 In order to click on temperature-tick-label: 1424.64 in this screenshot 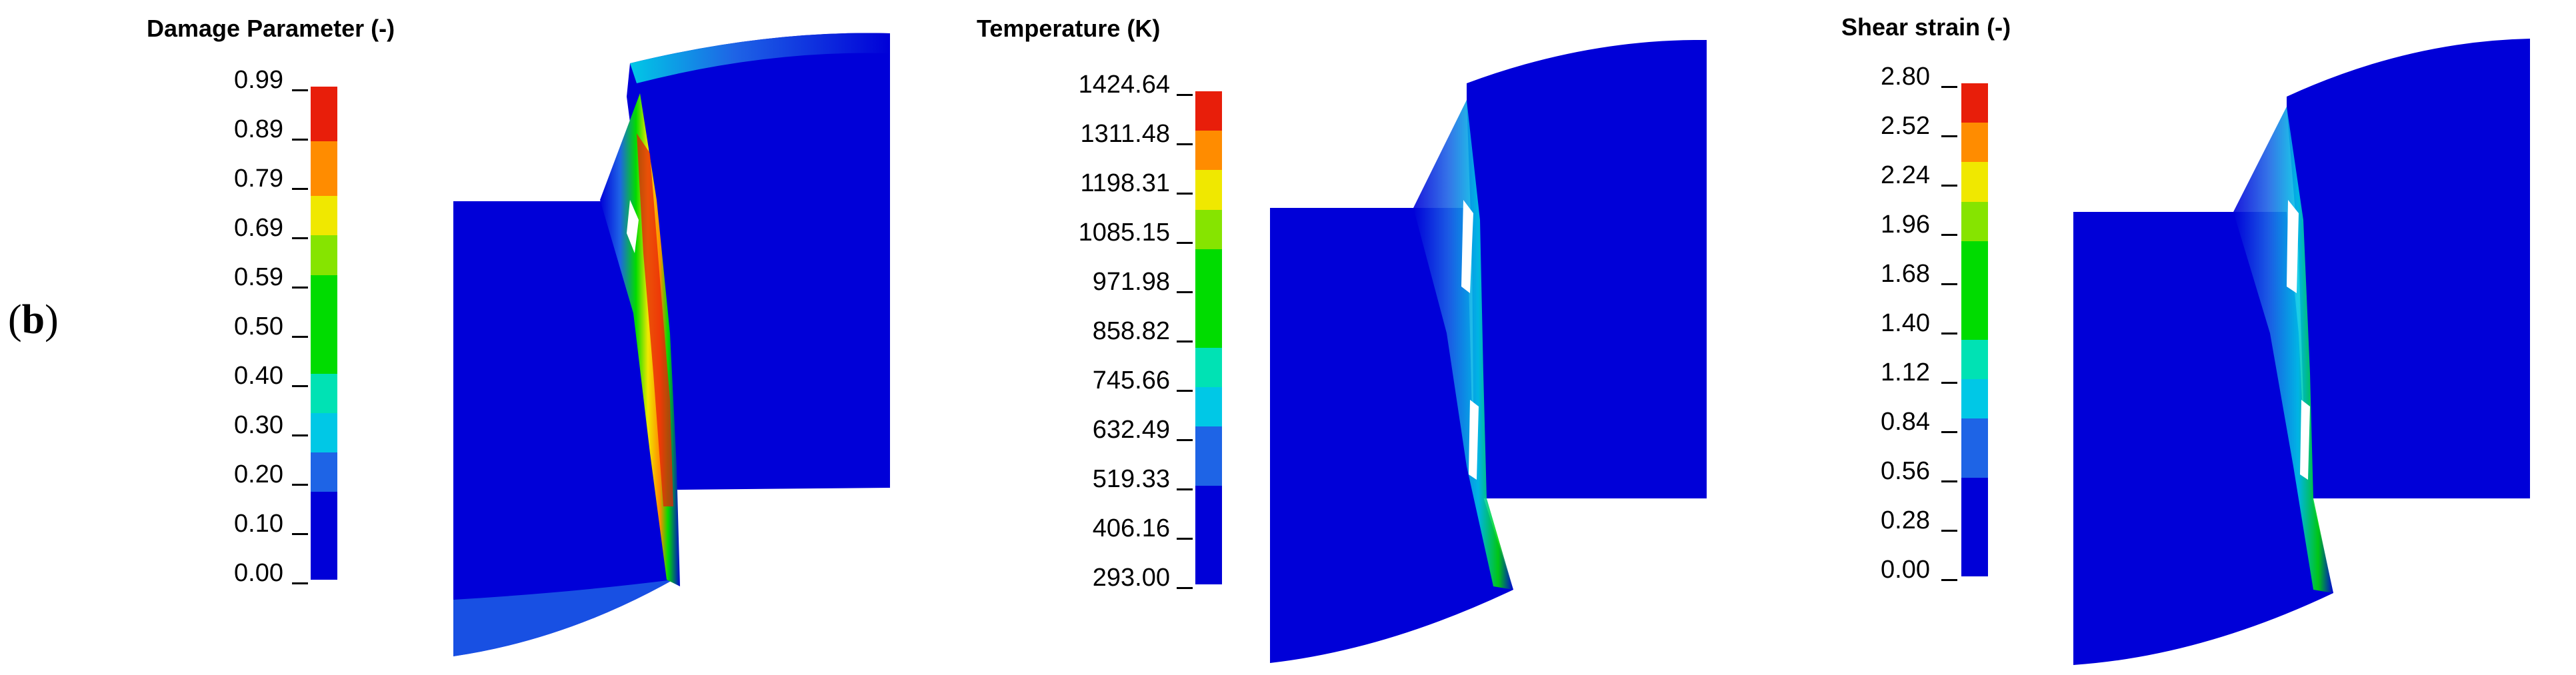, I will do `click(1124, 85)`.